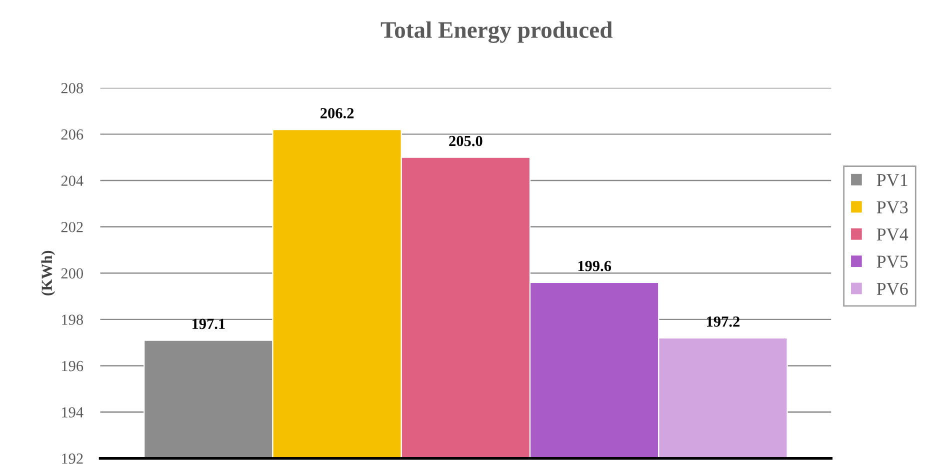 The width and height of the screenshot is (937, 475). What do you see at coordinates (72, 227) in the screenshot?
I see `y-tick-label: 202` at bounding box center [72, 227].